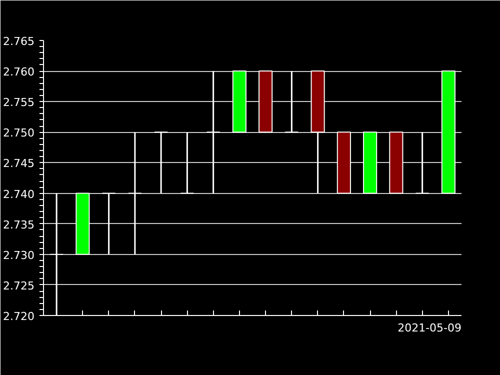 Image resolution: width=500 pixels, height=375 pixels. I want to click on y-tick-label: 2.730, so click(19, 255).